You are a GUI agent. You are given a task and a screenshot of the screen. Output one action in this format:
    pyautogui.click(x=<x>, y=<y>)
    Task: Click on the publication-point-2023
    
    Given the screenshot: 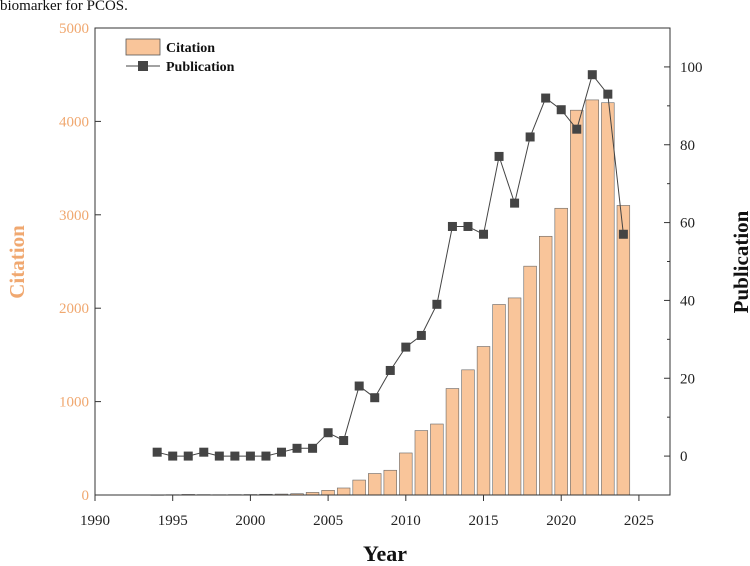 What is the action you would take?
    pyautogui.click(x=608, y=94)
    